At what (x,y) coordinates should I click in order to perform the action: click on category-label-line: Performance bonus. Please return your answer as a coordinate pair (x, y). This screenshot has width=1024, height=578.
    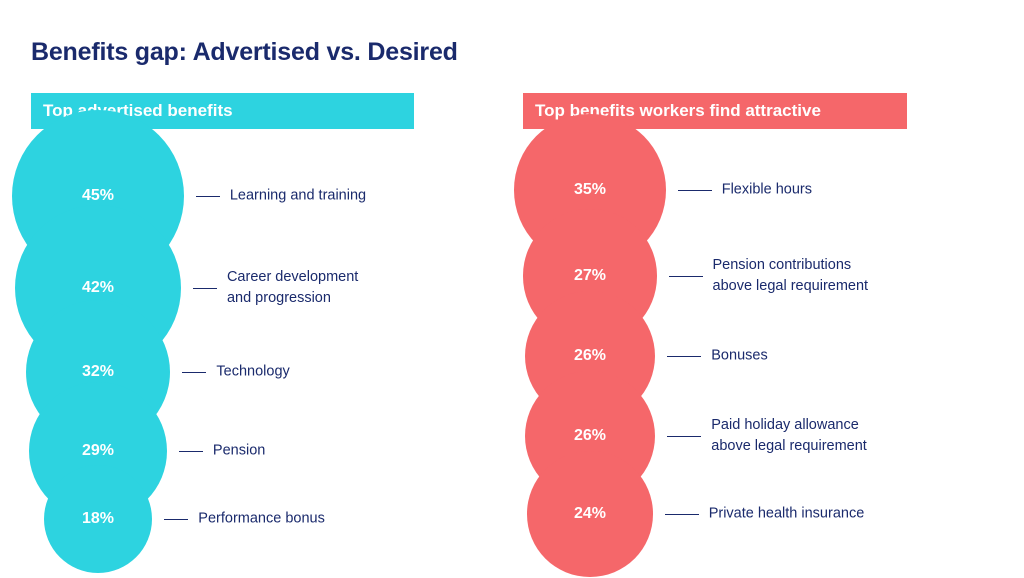
    Looking at the image, I should click on (261, 518).